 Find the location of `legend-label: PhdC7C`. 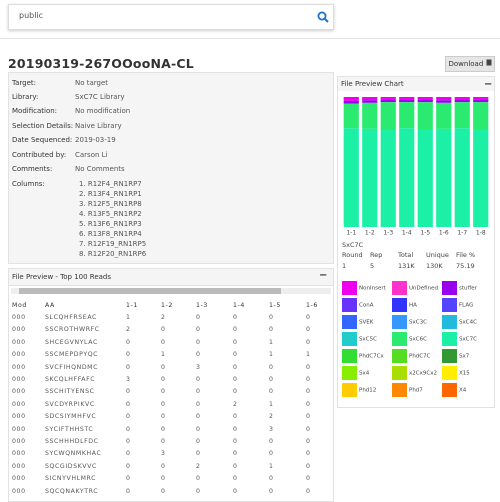

legend-label: PhdC7C is located at coordinates (420, 357).